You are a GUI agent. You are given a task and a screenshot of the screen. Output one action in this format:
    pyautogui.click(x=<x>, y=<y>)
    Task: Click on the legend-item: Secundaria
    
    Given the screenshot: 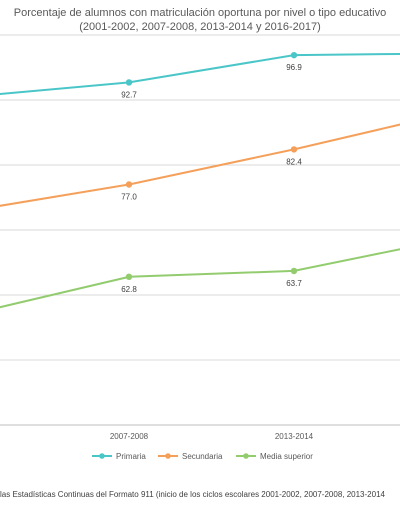 What is the action you would take?
    pyautogui.click(x=190, y=456)
    